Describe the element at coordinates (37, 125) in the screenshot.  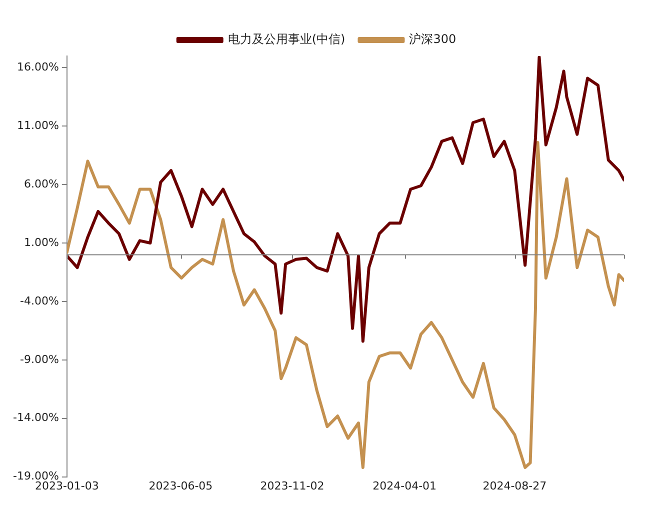
I see `y-tick-label: 11.00%` at that location.